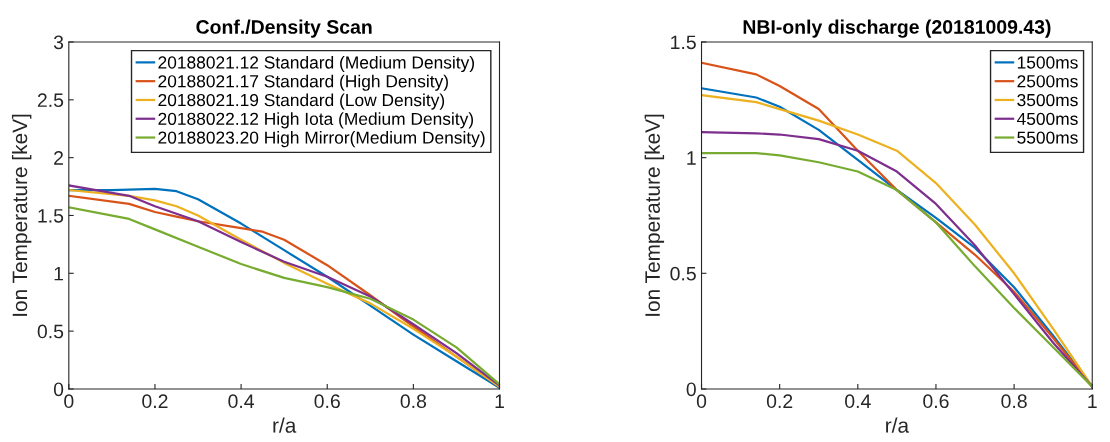 Image resolution: width=1110 pixels, height=442 pixels. What do you see at coordinates (303, 82) in the screenshot?
I see `legend-label: 20188021.17 Standard (High Density)` at bounding box center [303, 82].